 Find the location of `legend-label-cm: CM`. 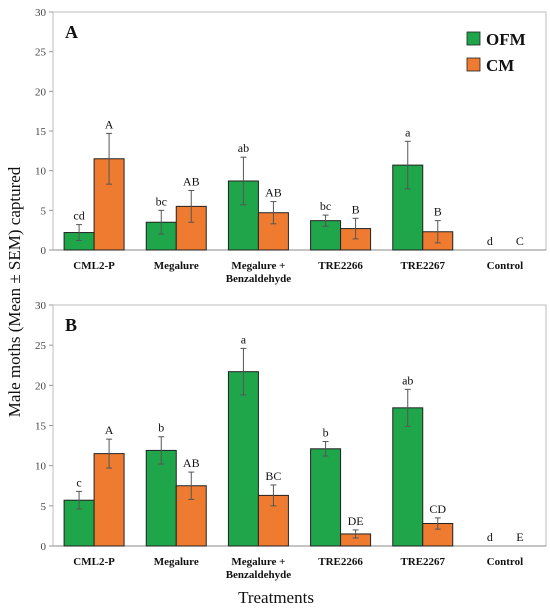

legend-label-cm: CM is located at coordinates (500, 65).